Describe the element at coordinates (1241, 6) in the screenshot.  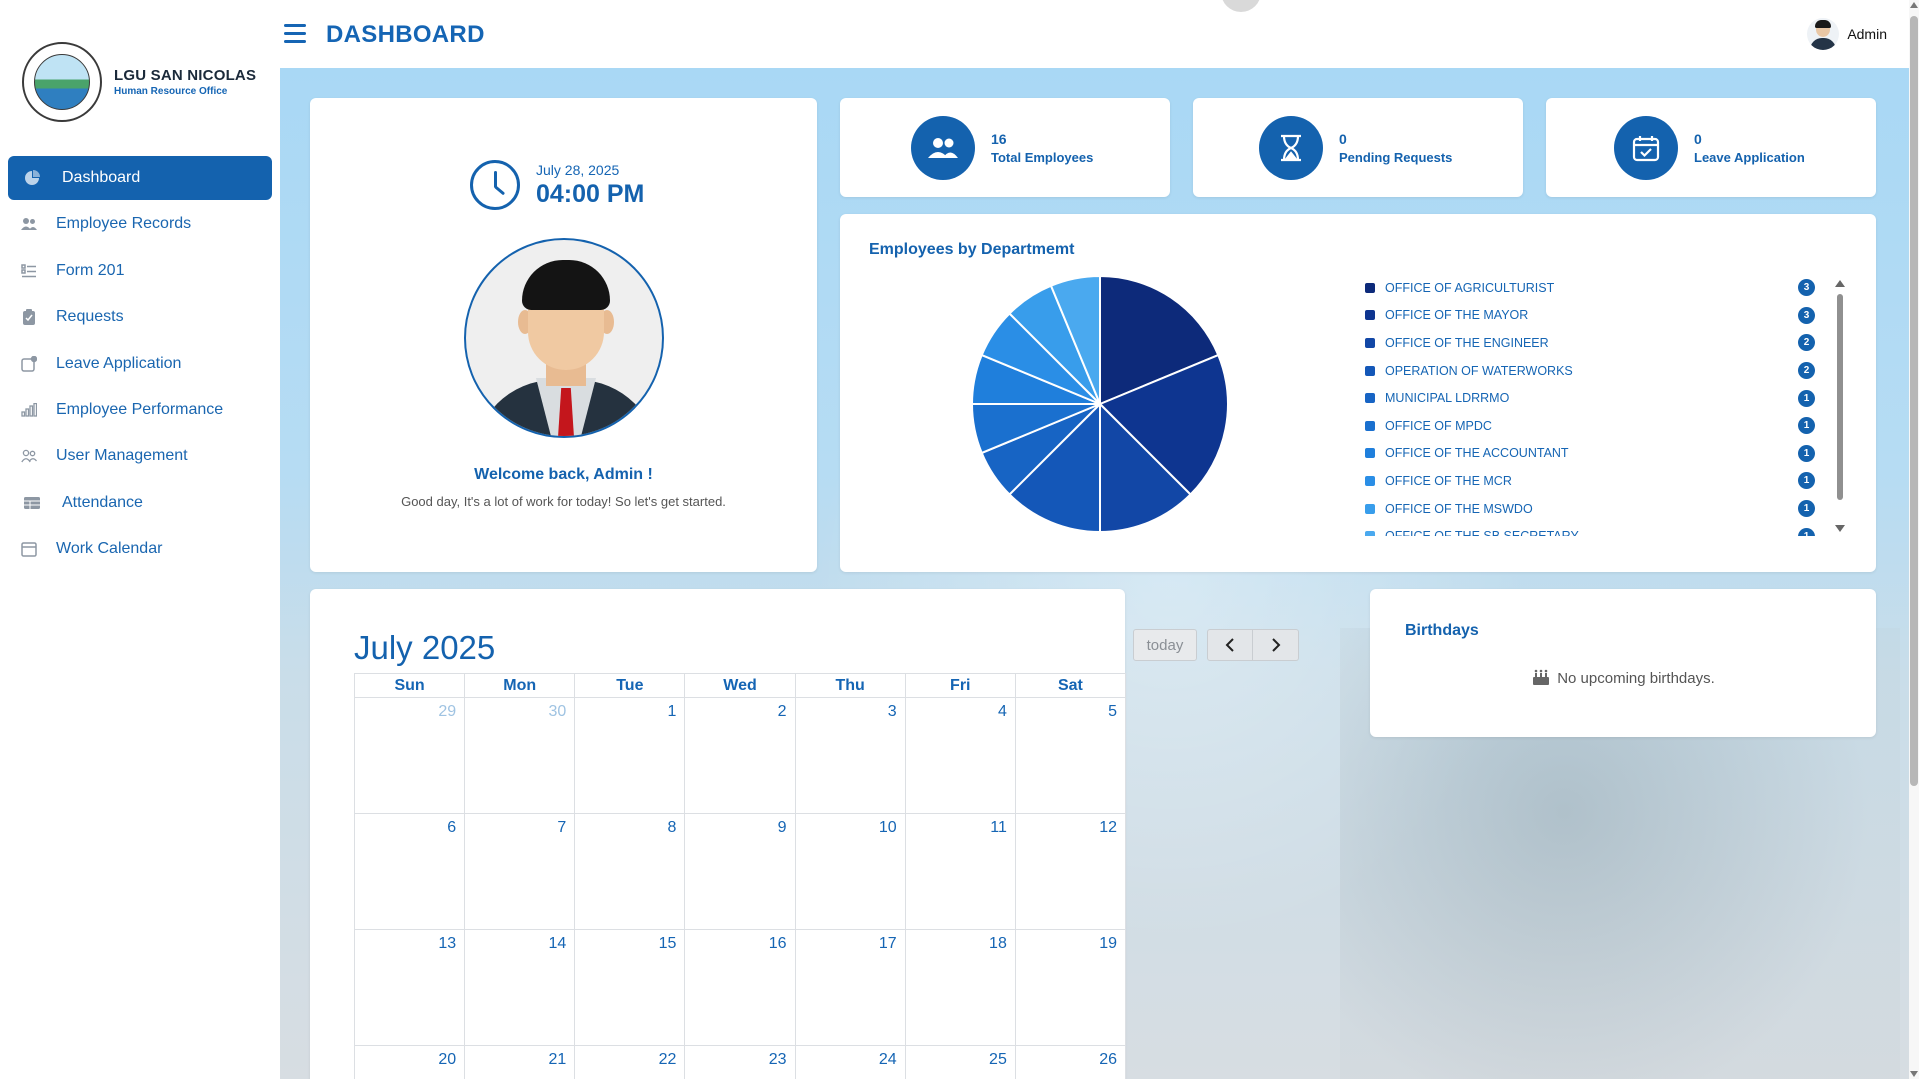
I see `loading-indicator` at that location.